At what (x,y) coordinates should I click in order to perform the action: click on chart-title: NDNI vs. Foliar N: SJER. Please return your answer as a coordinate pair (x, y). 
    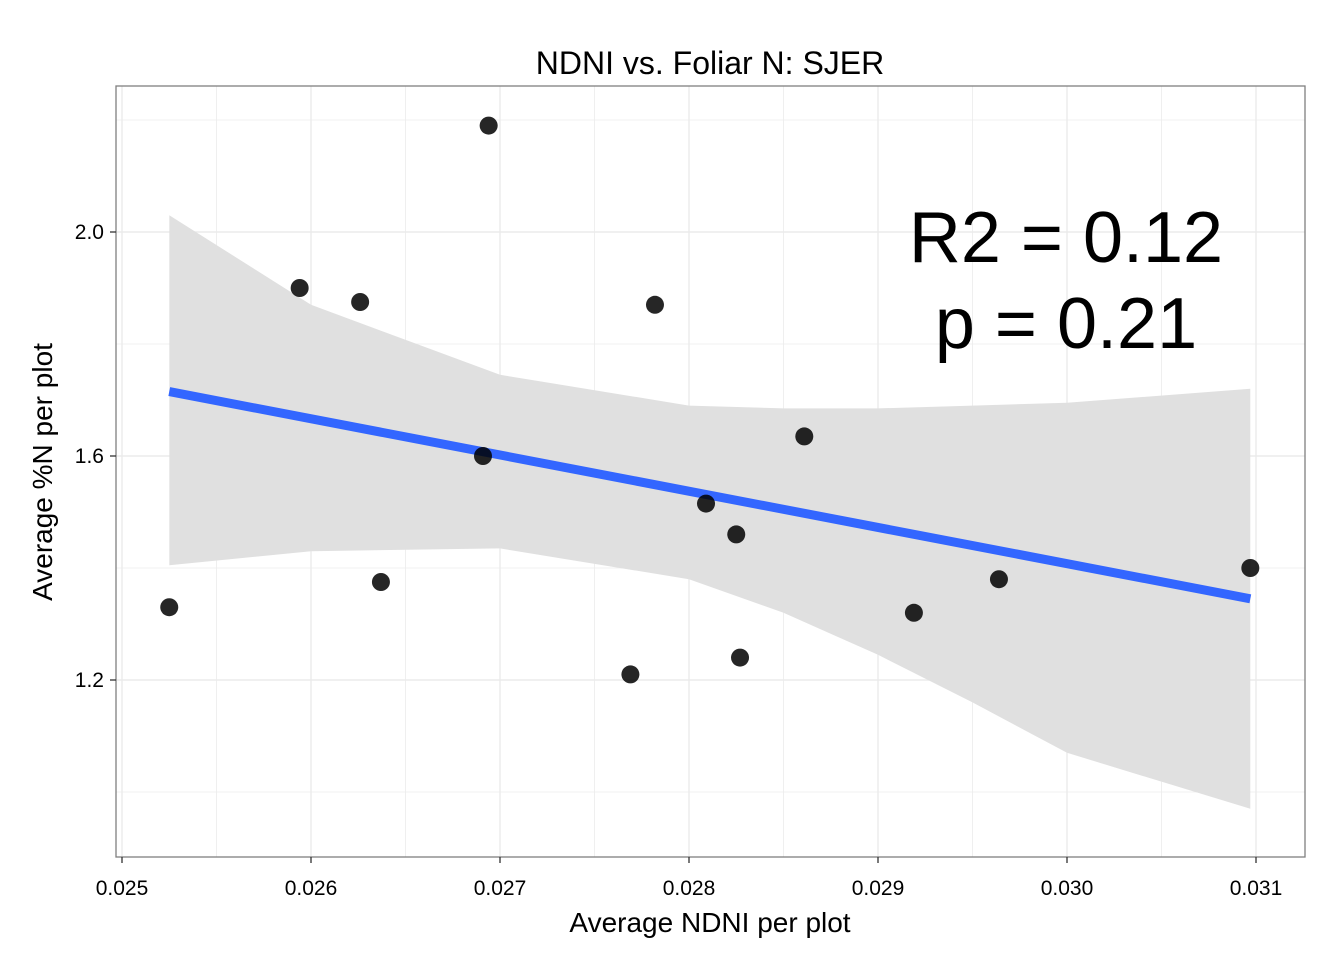
    Looking at the image, I should click on (710, 63).